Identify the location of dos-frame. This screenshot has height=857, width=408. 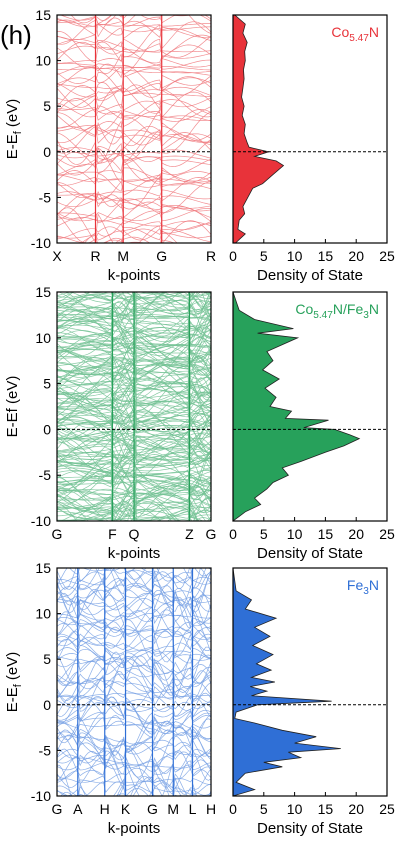
(310, 406).